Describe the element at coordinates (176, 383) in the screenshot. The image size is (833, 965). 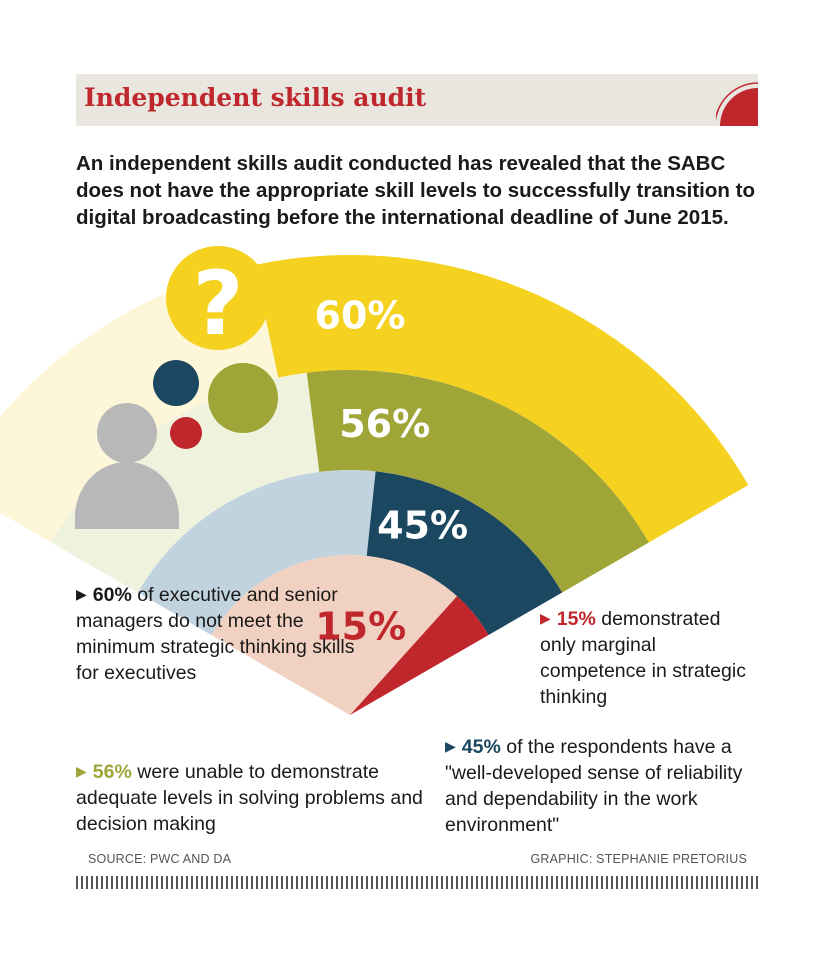
I see `navy-dot-icon` at that location.